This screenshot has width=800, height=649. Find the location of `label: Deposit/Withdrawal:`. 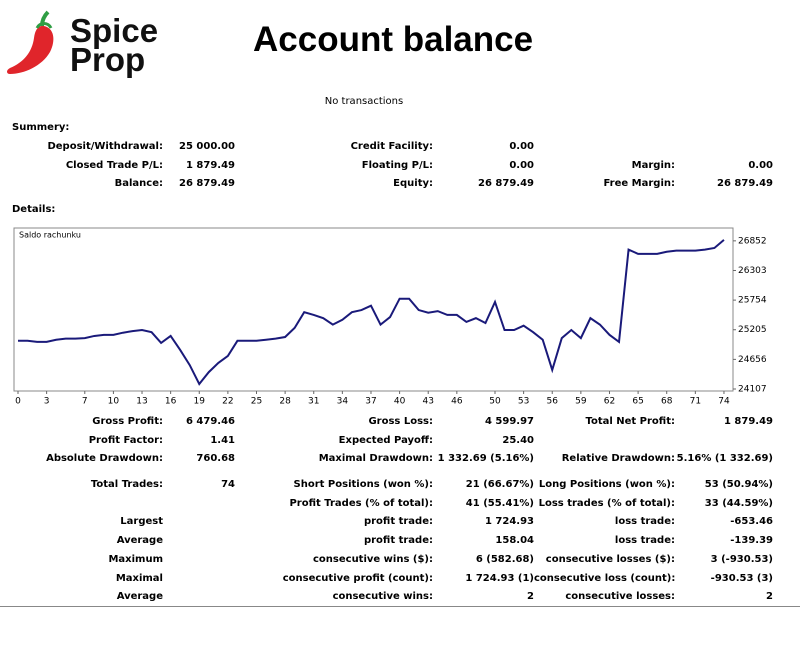

label: Deposit/Withdrawal: is located at coordinates (105, 146).